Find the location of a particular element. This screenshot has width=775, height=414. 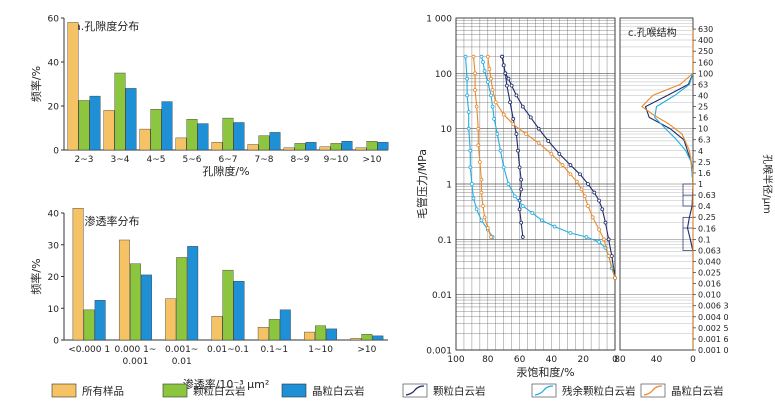

y-tick-label: 0.01 is located at coordinates (442, 296).